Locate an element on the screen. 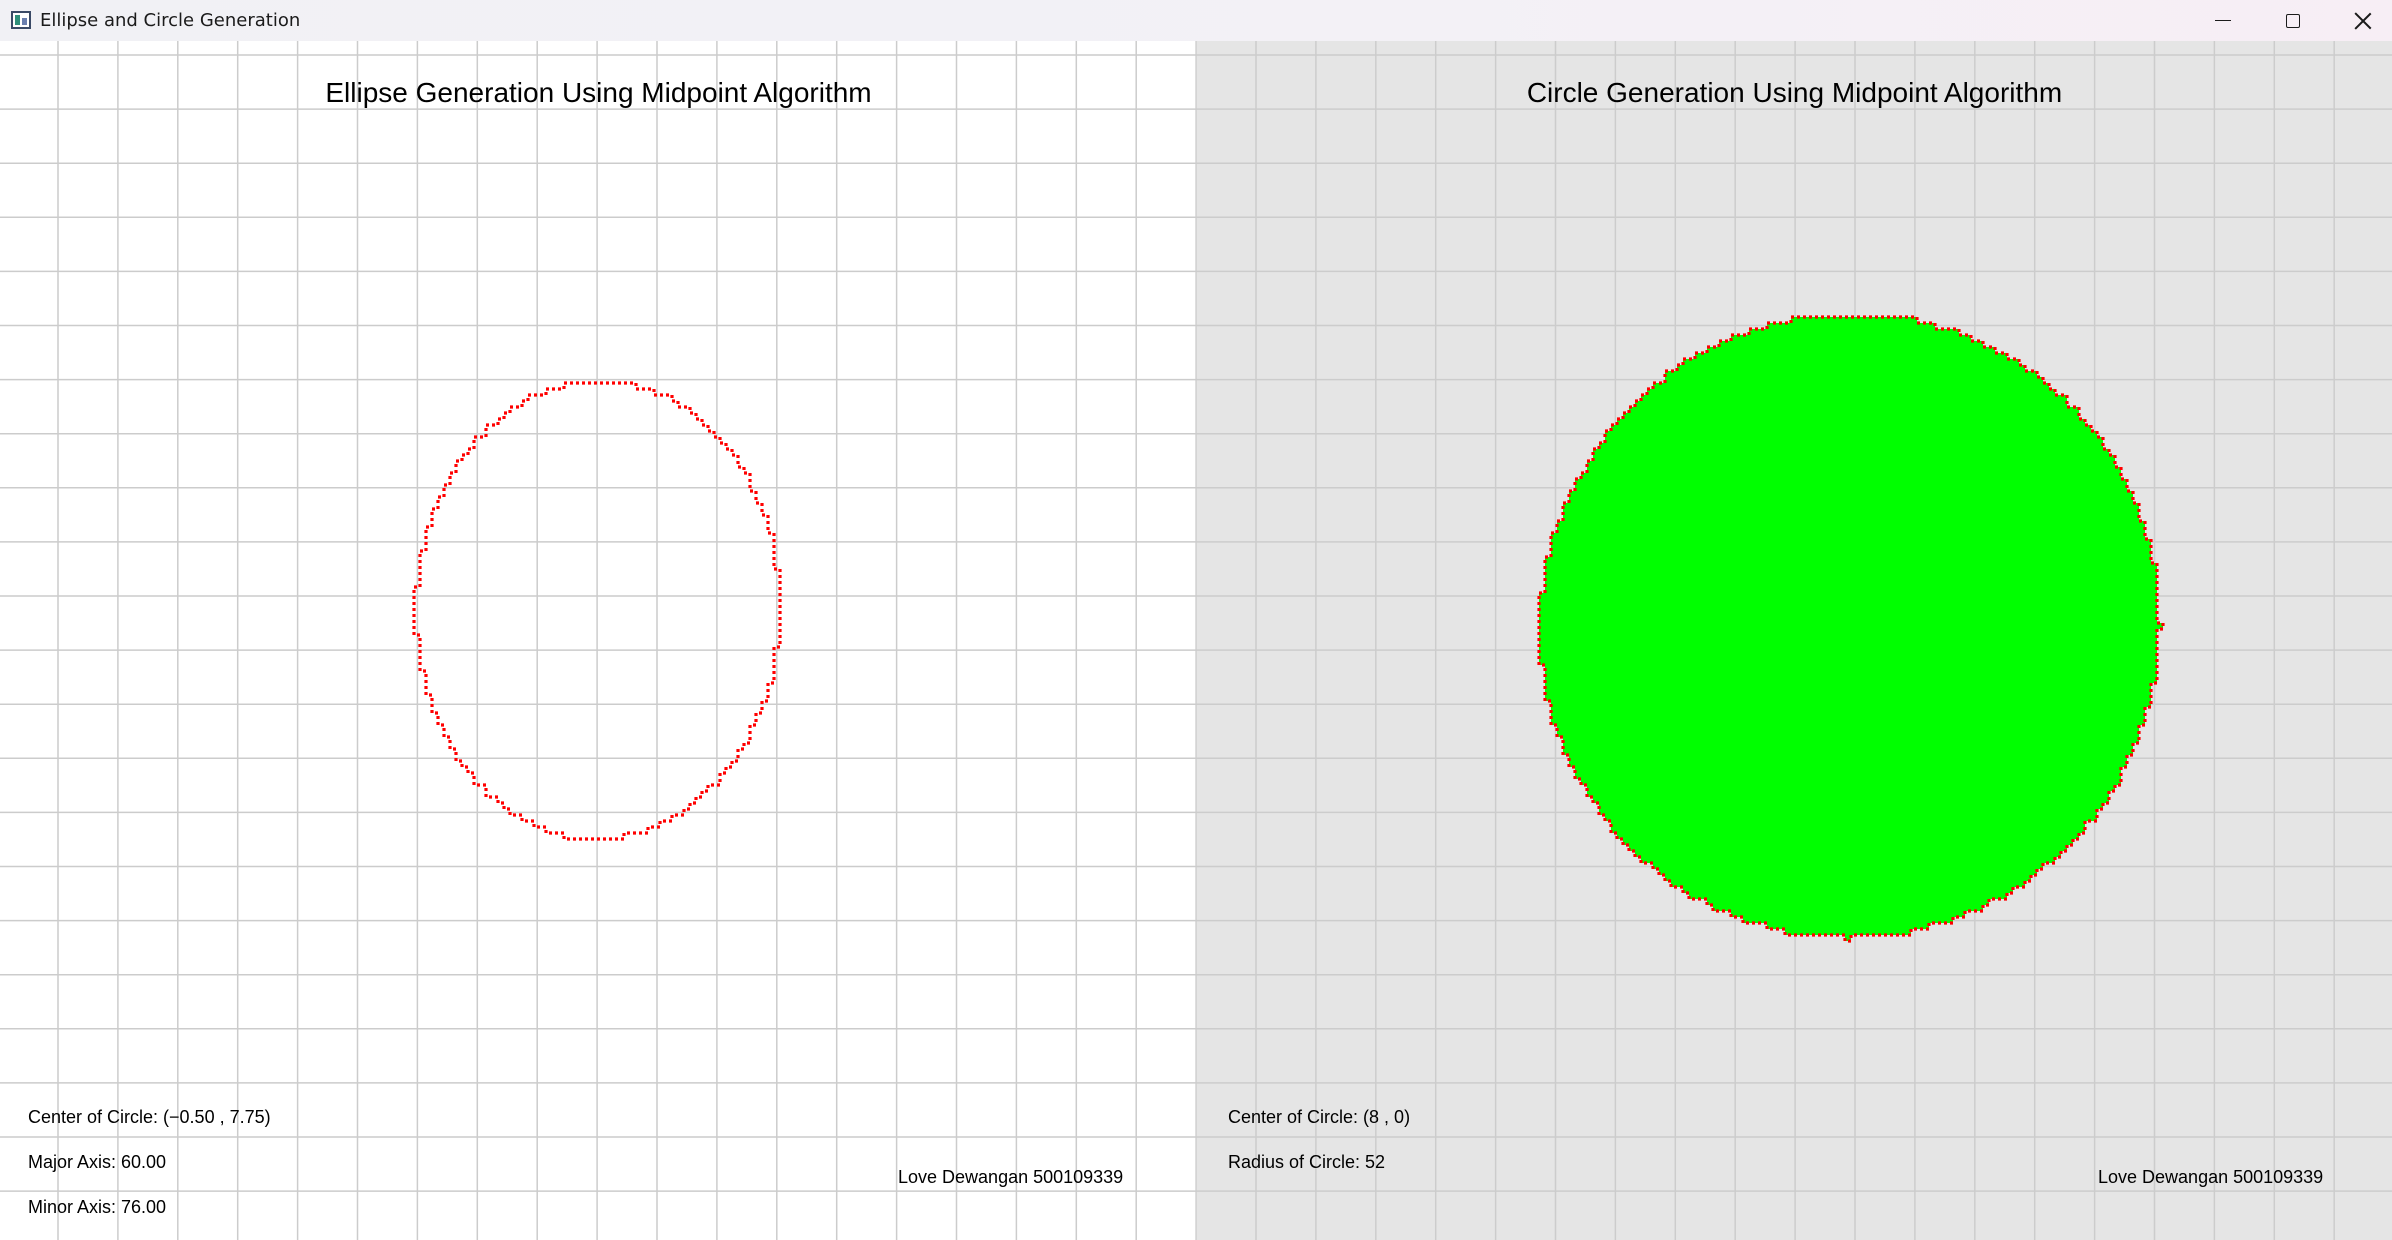 This screenshot has height=1240, width=2392. minimize-icon is located at coordinates (2223, 20).